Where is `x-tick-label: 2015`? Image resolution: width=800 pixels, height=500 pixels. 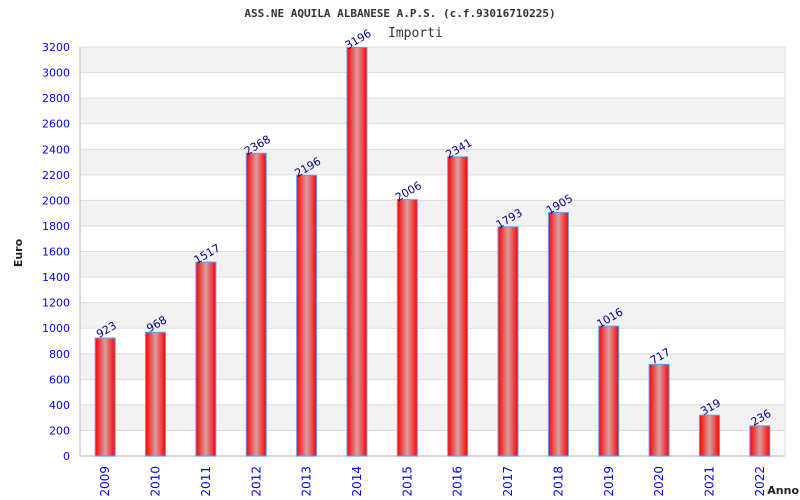 x-tick-label: 2015 is located at coordinates (407, 481).